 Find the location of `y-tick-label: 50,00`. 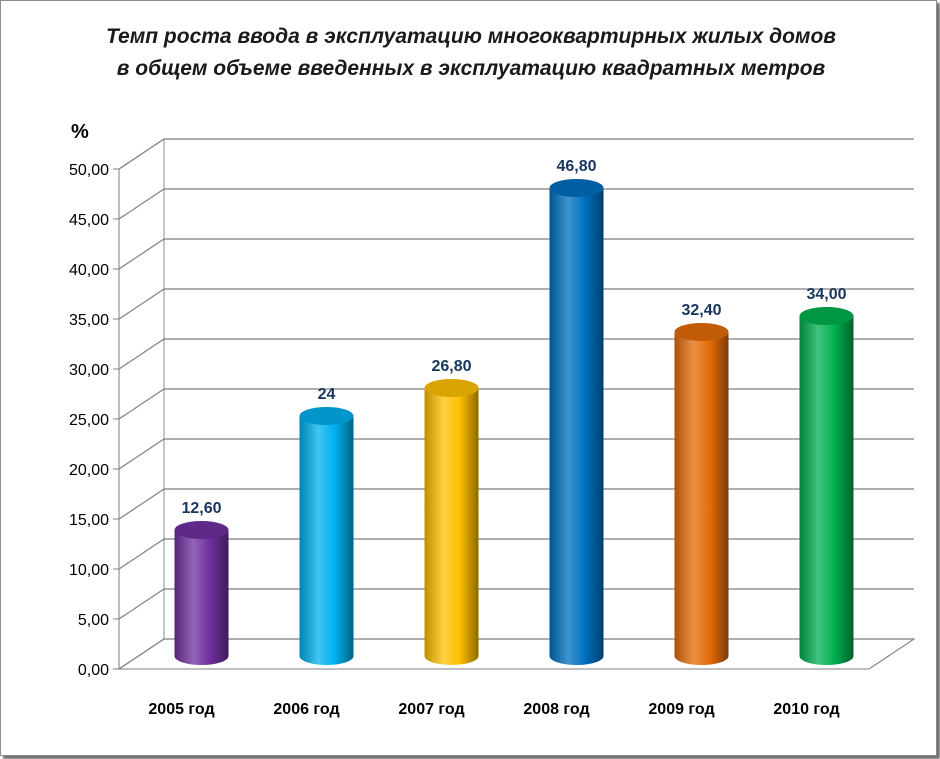

y-tick-label: 50,00 is located at coordinates (89, 170).